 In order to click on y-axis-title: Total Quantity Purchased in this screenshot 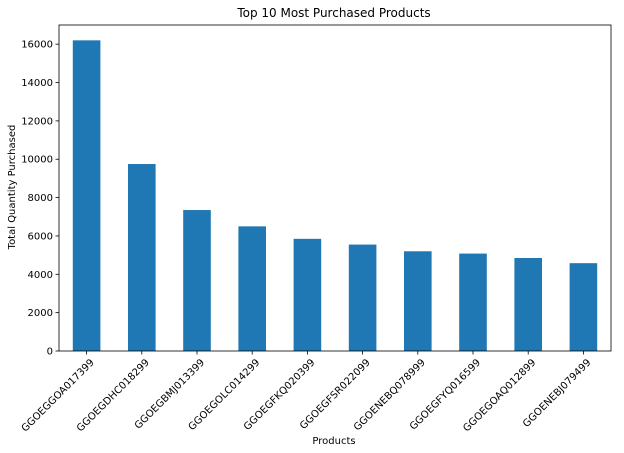, I will do `click(12, 188)`.